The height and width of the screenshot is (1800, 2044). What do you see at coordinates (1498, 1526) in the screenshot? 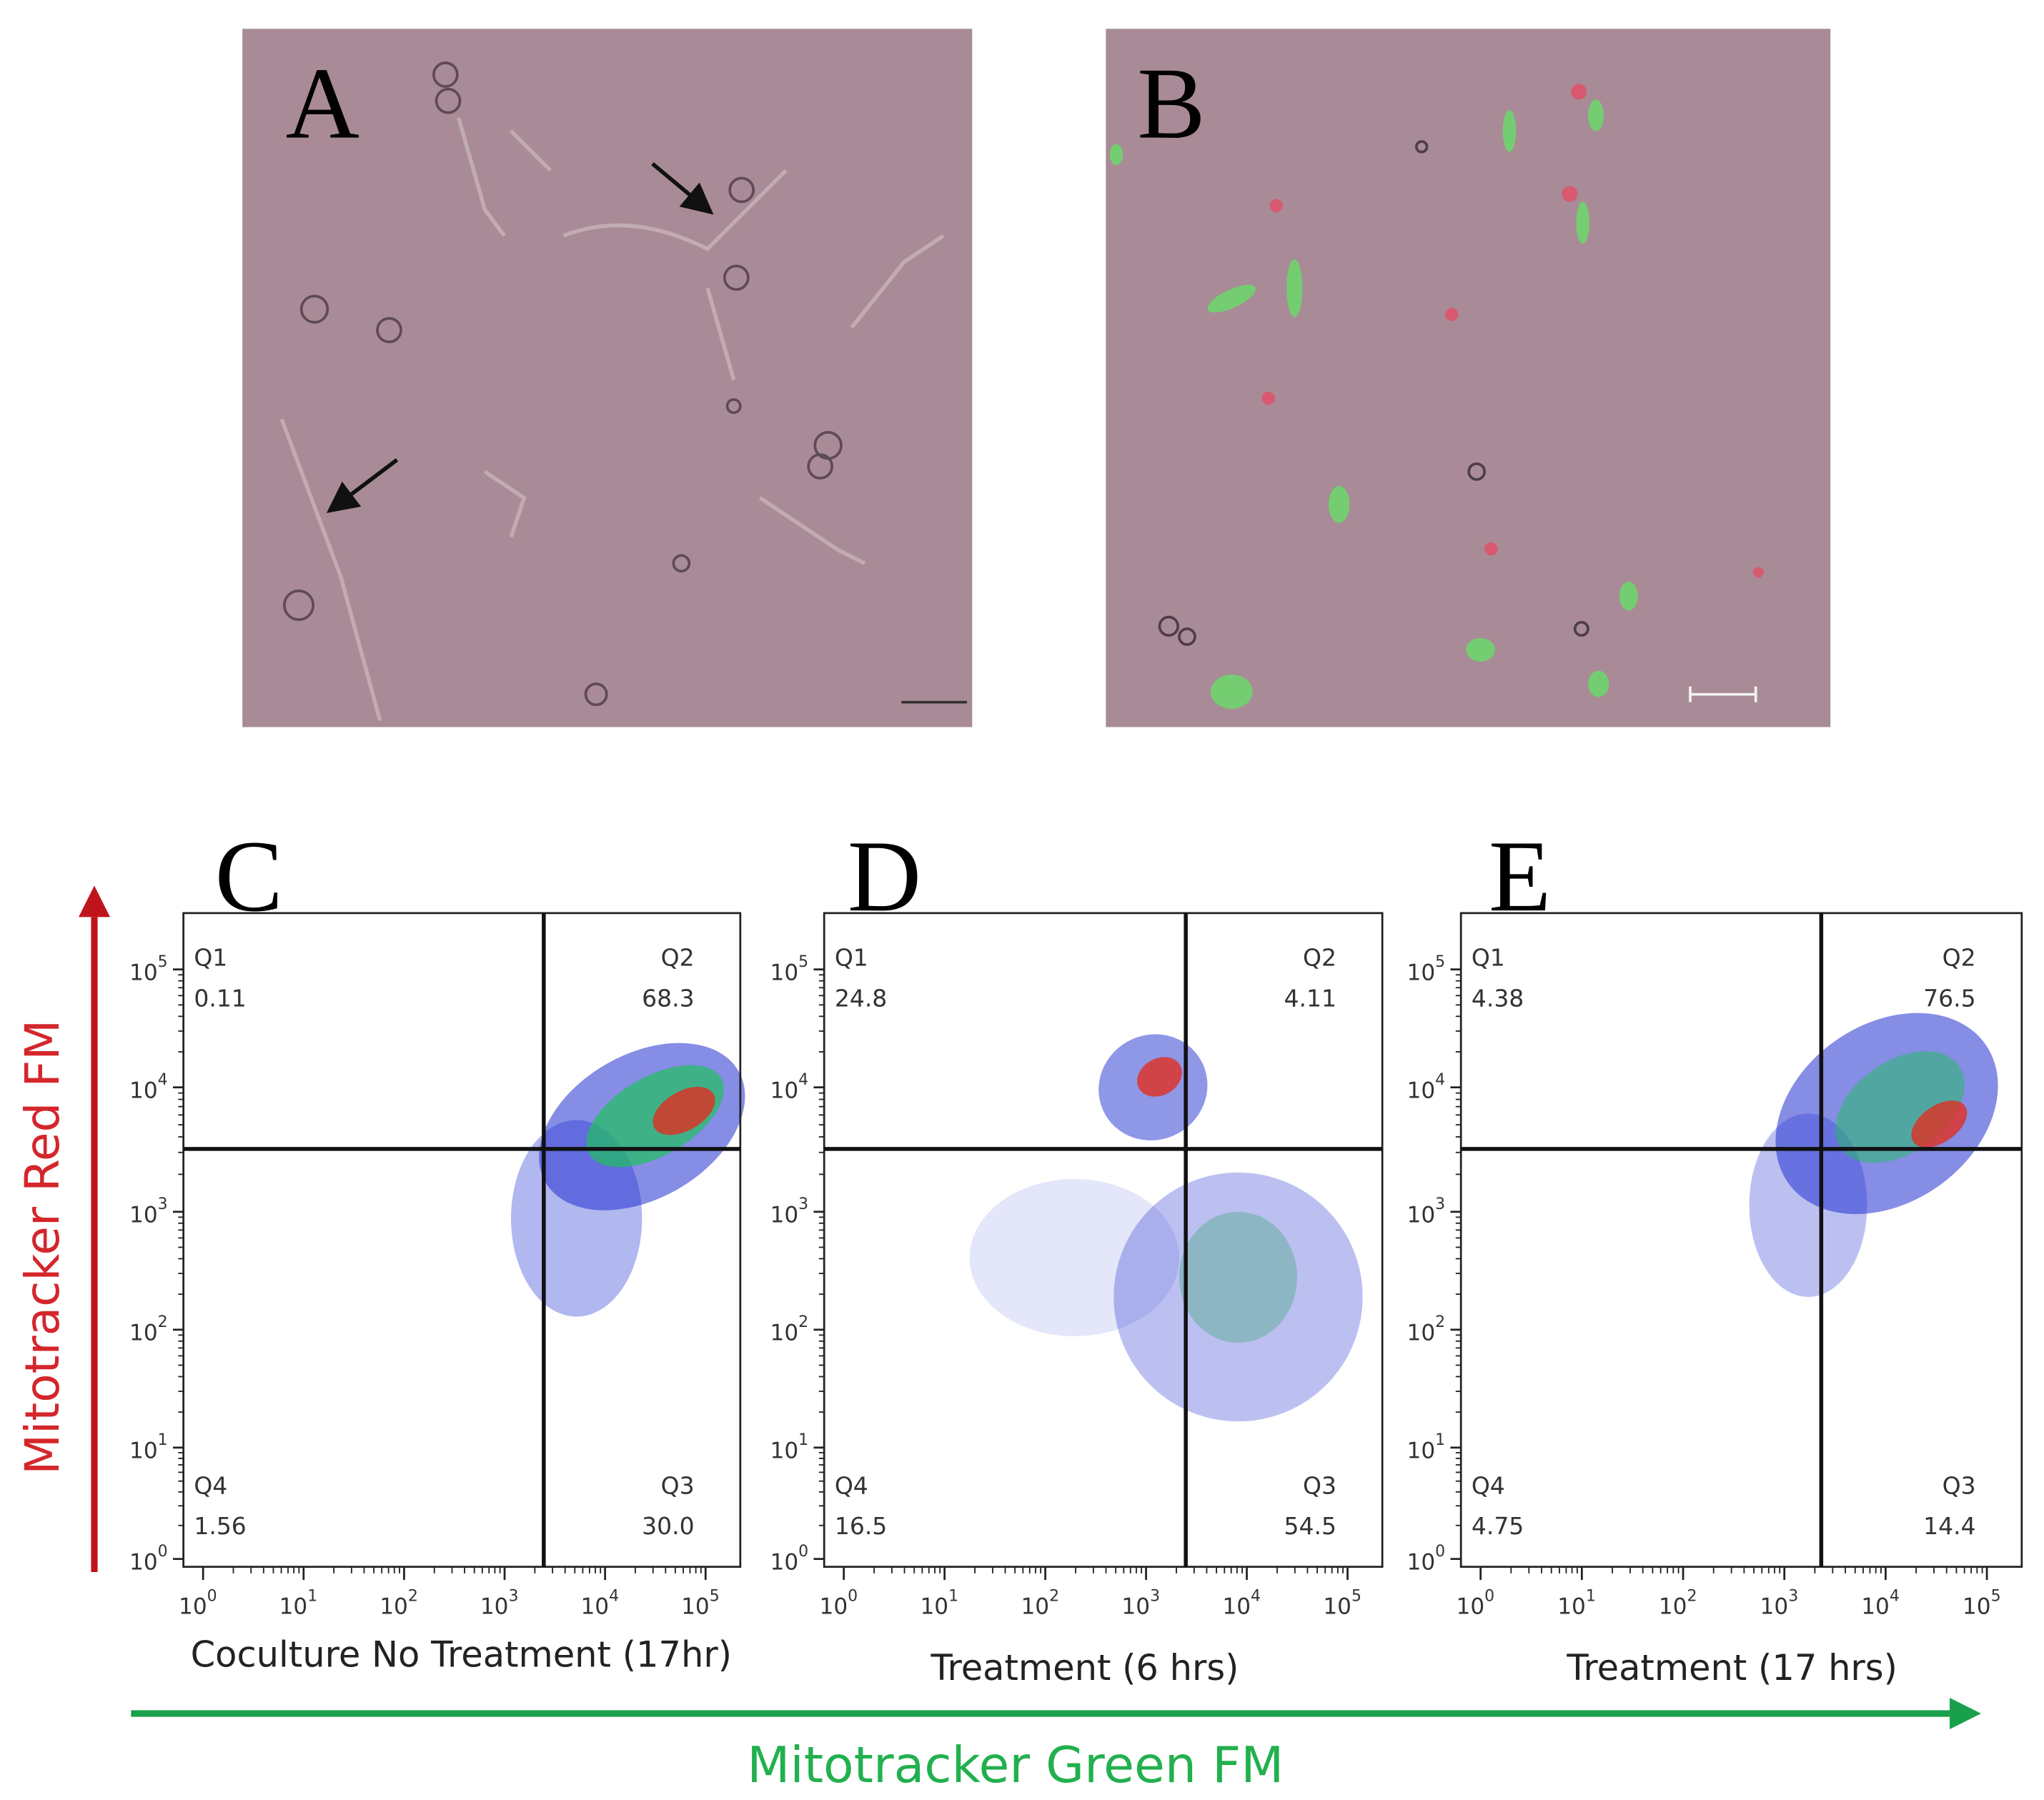
I see `quadrant-percent: 4.75` at bounding box center [1498, 1526].